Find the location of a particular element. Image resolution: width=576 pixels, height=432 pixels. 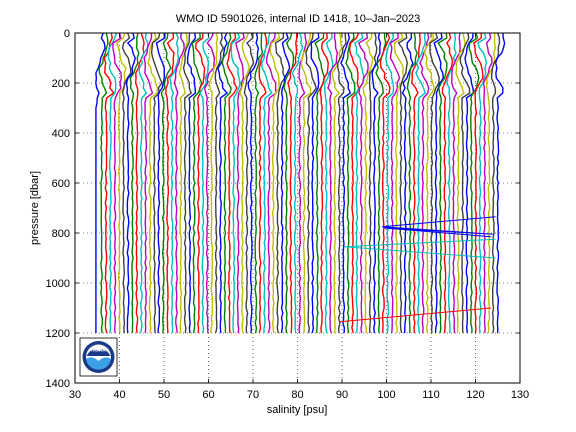

y-tick-label: 600 is located at coordinates (61, 184).